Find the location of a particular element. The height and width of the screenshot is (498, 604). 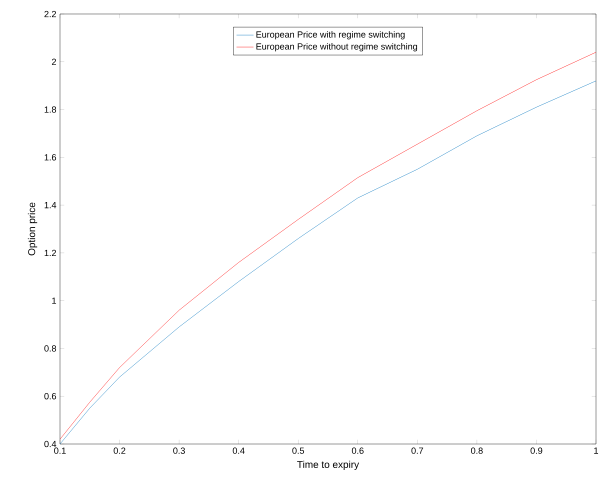

y-tick-label: 1 is located at coordinates (54, 301).